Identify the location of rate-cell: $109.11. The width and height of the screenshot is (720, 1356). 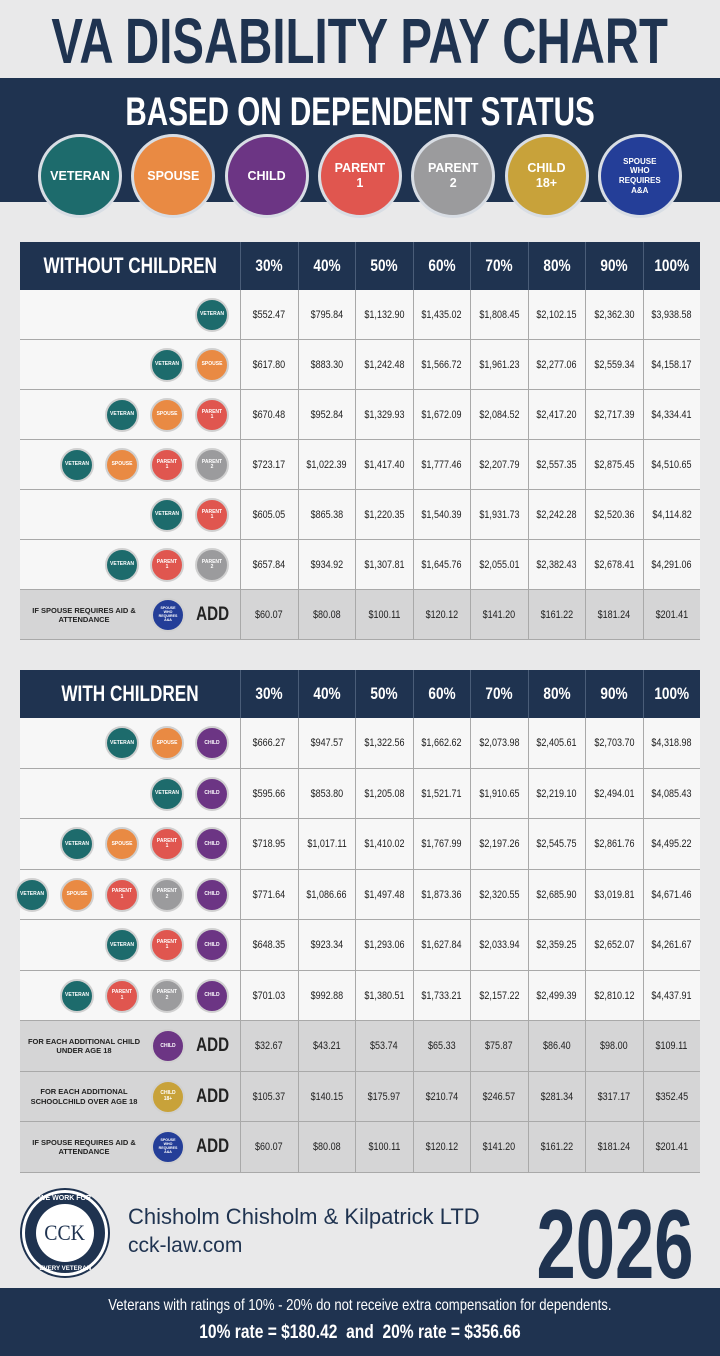
(671, 1046).